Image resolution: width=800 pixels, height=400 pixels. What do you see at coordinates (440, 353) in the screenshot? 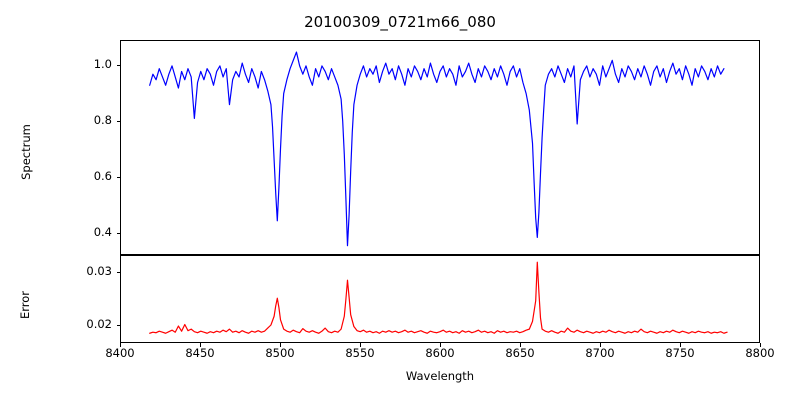
I see `x-tick-label-8600: 8600` at bounding box center [440, 353].